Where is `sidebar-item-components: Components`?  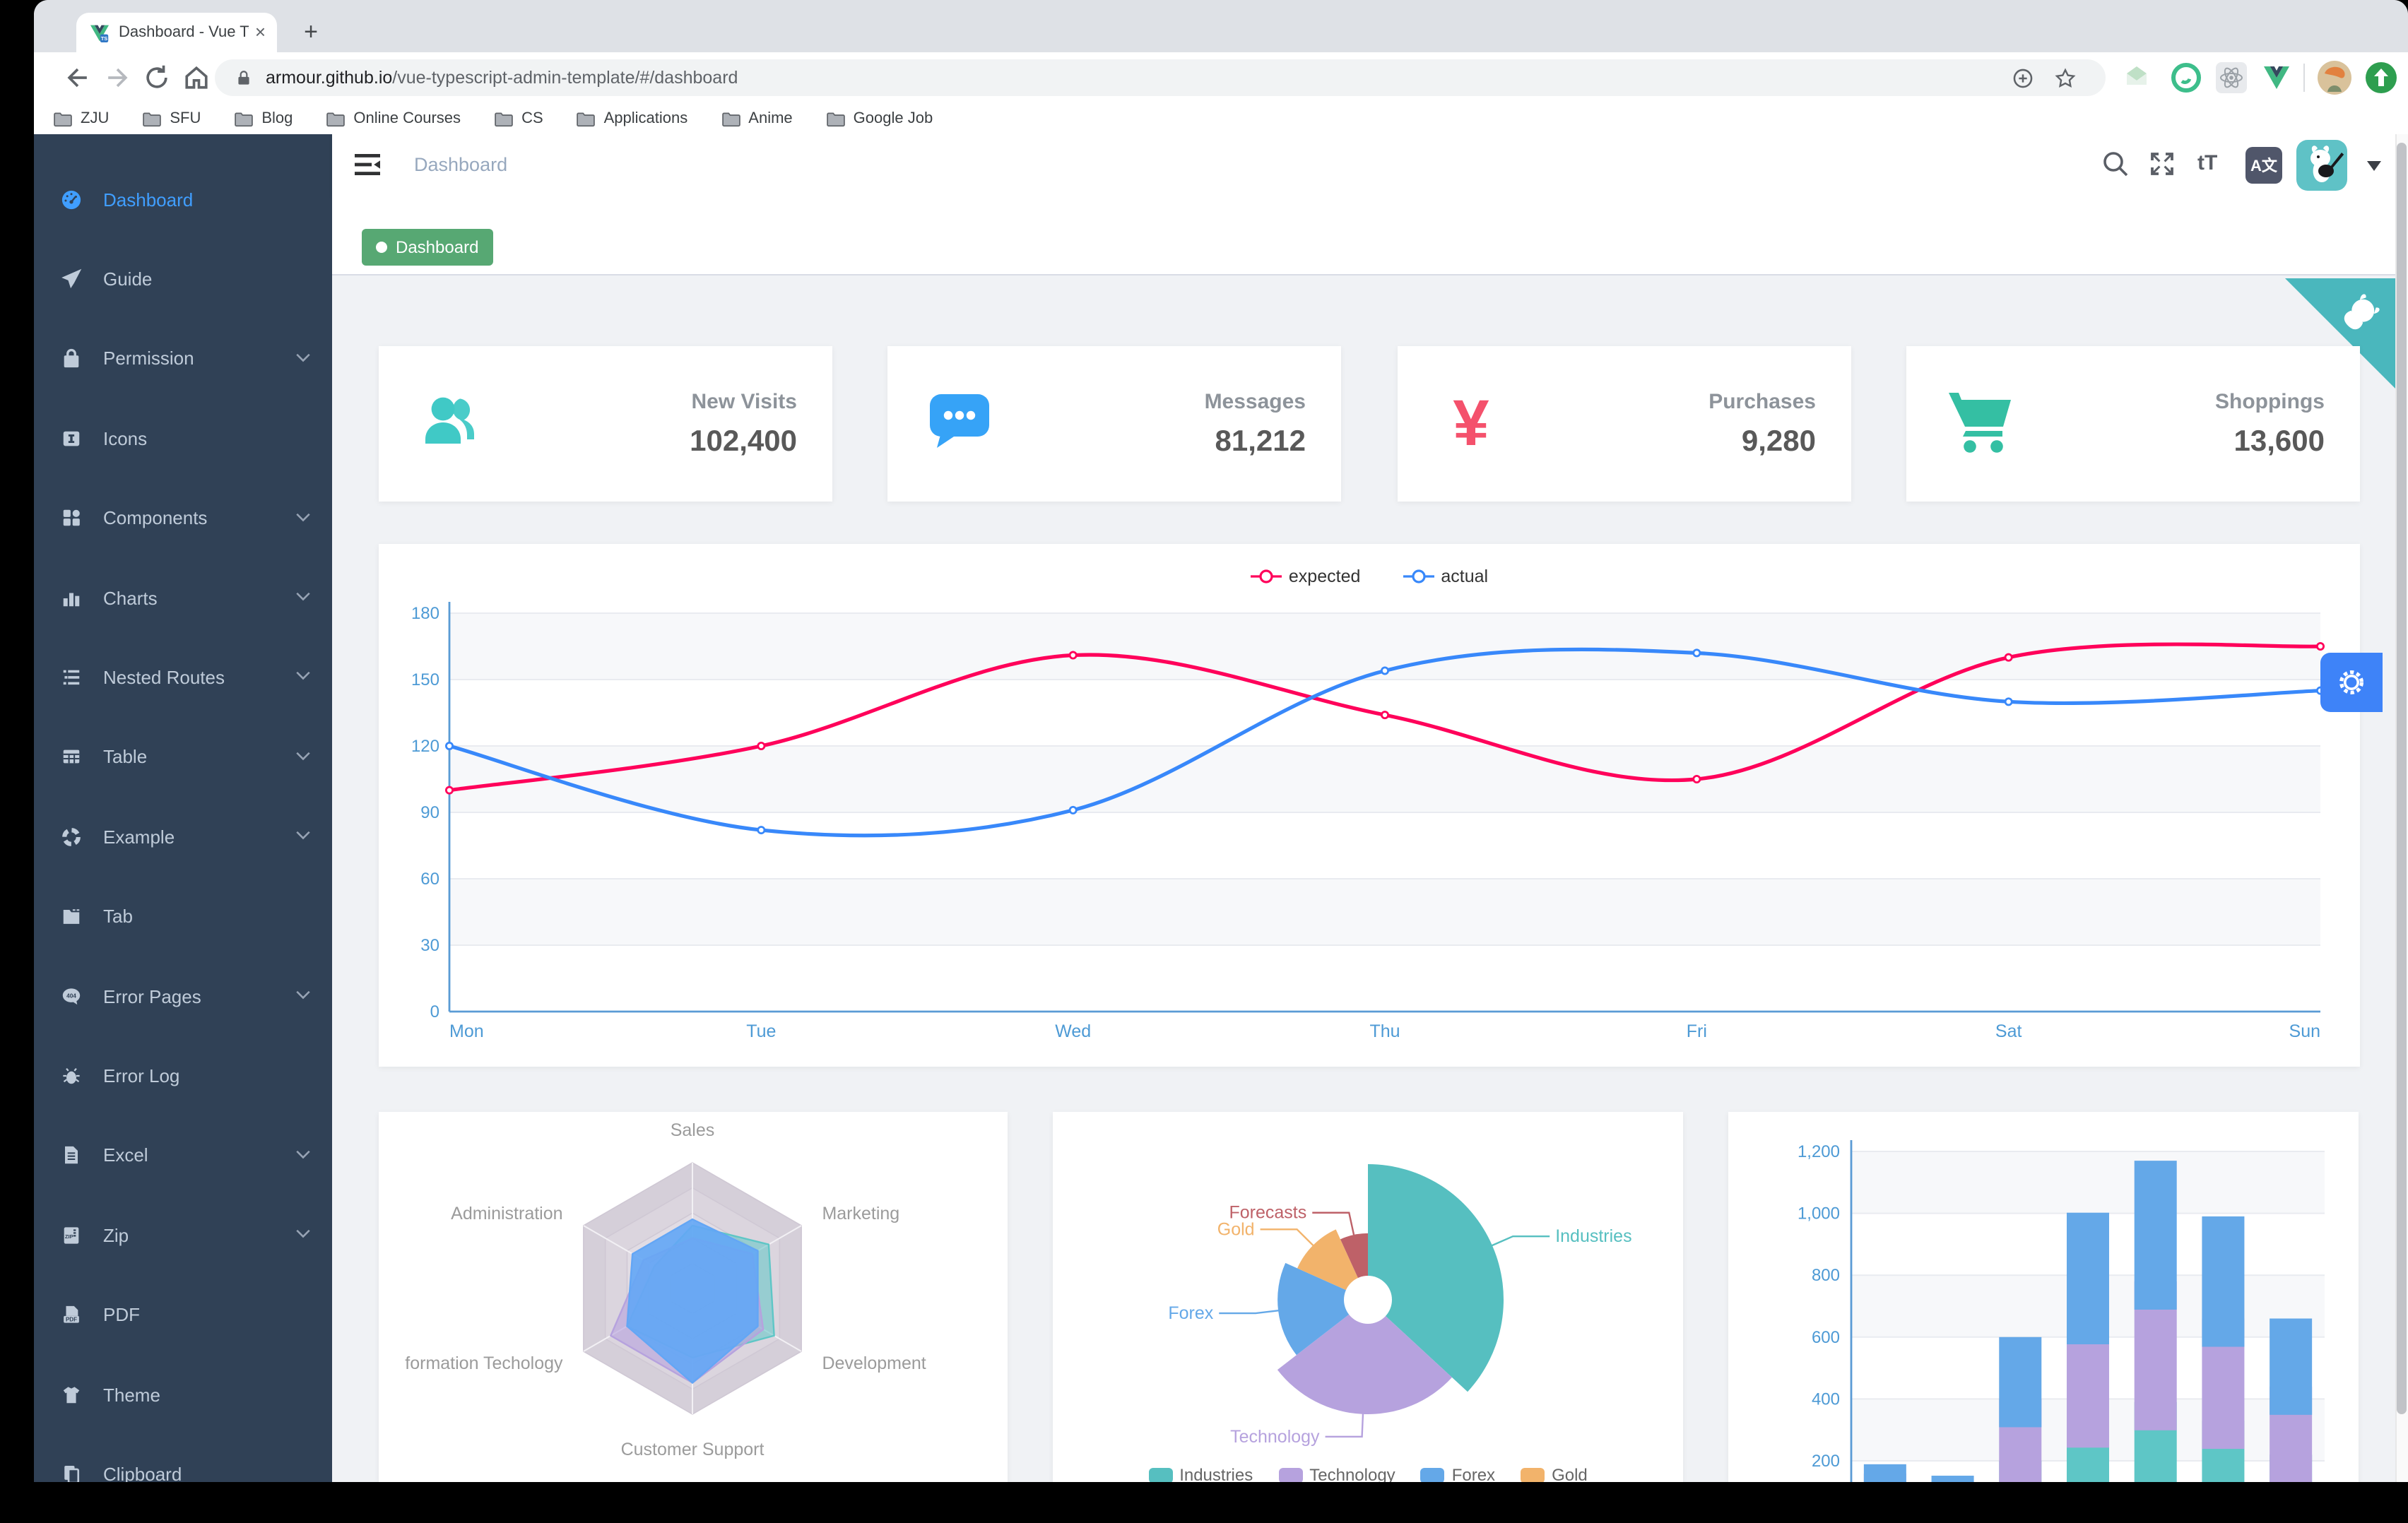 sidebar-item-components: Components is located at coordinates (183, 517).